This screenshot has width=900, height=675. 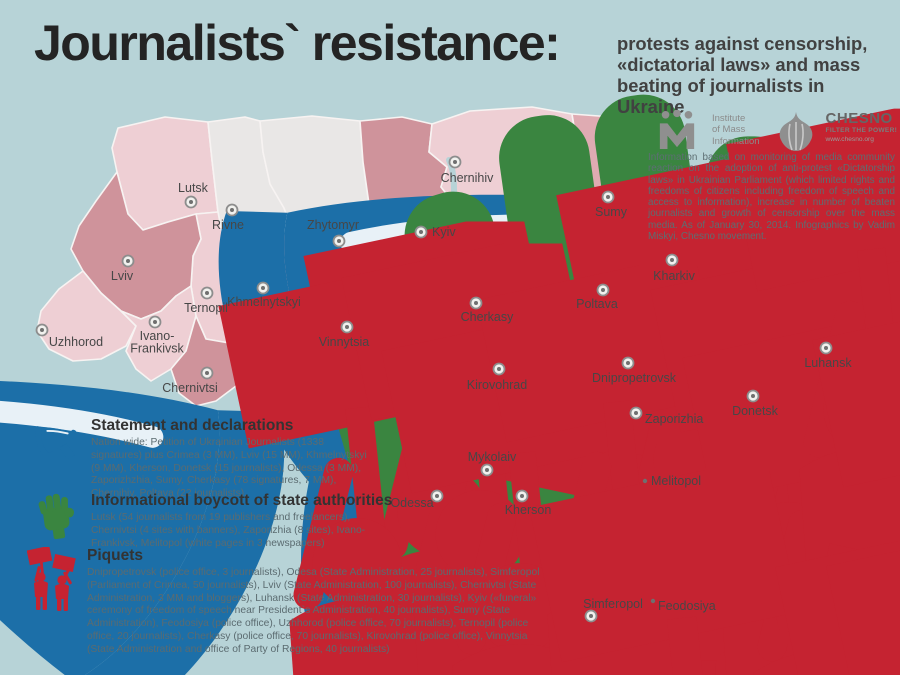 I want to click on city-mykolaiv: Mykolaiv, so click(x=492, y=463).